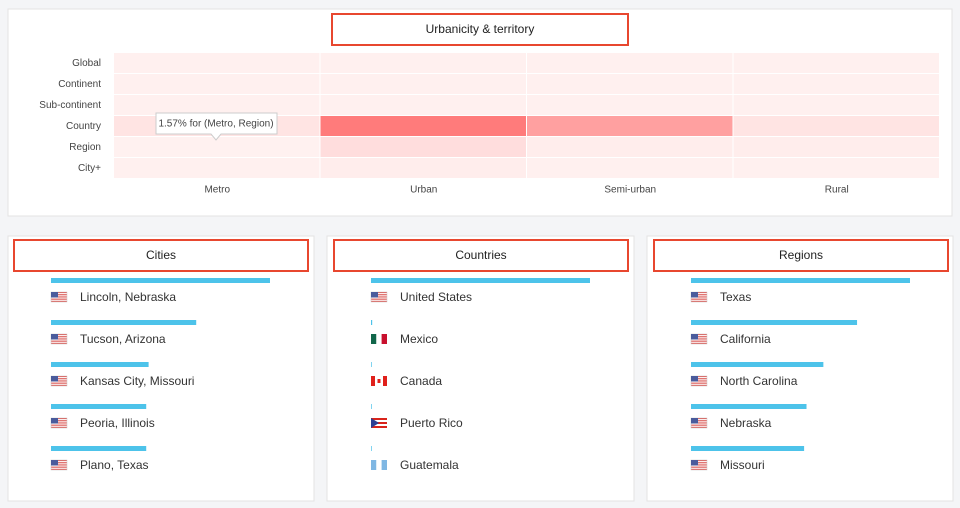 The image size is (960, 508). I want to click on category-label: Guatemala, so click(429, 465).